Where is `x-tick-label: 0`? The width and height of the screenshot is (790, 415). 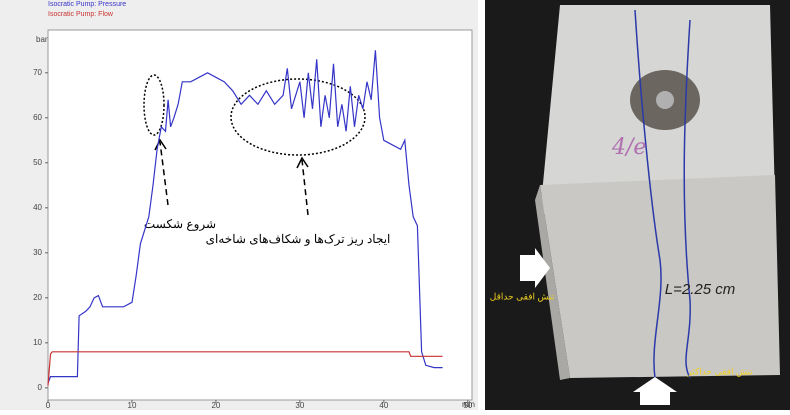 x-tick-label: 0 is located at coordinates (48, 405).